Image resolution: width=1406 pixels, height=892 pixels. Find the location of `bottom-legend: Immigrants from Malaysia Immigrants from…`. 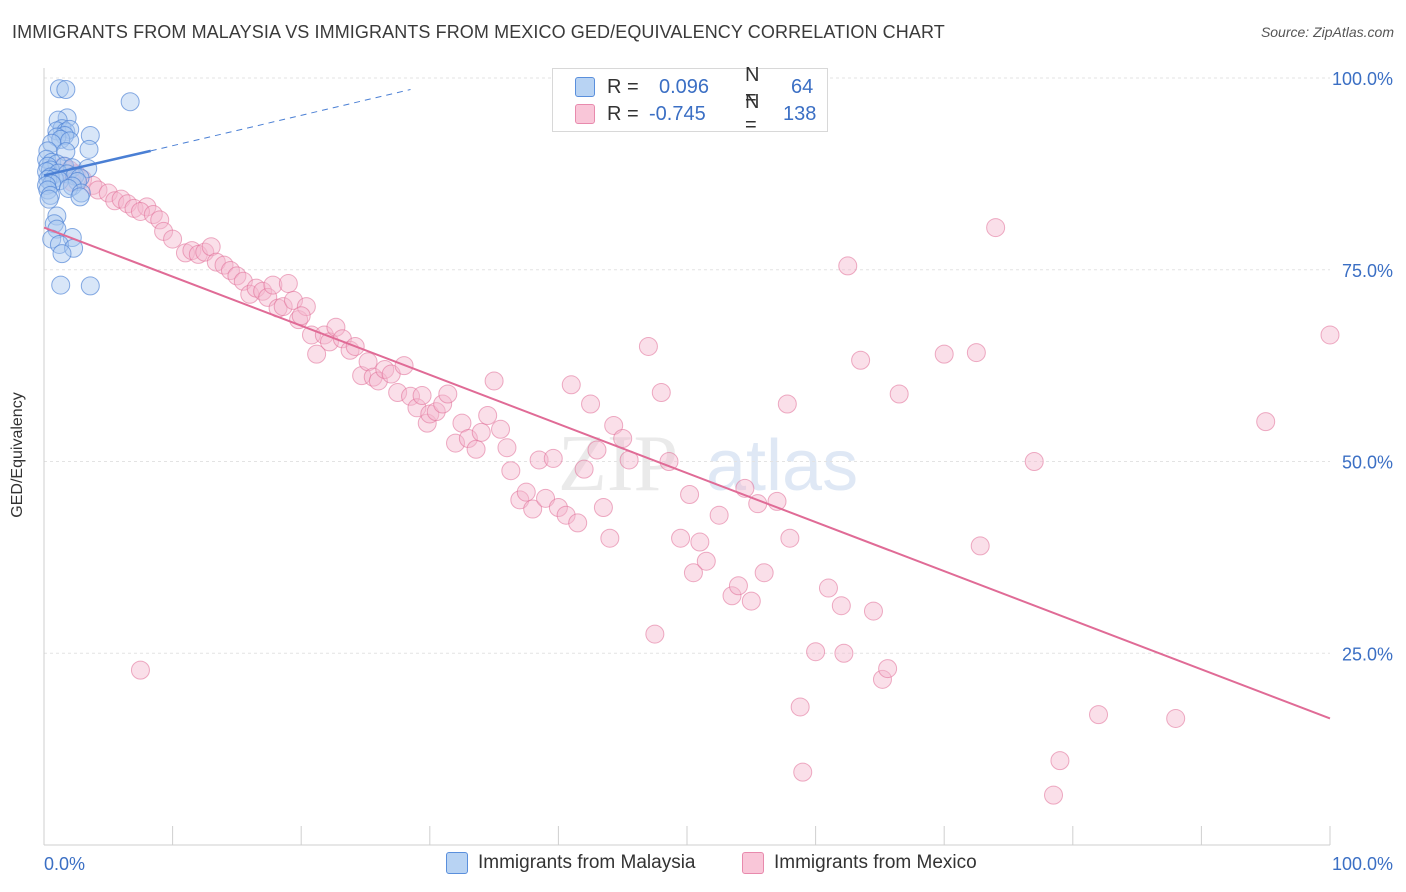

bottom-legend: Immigrants from Malaysia Immigrants from… is located at coordinates (703, 865).